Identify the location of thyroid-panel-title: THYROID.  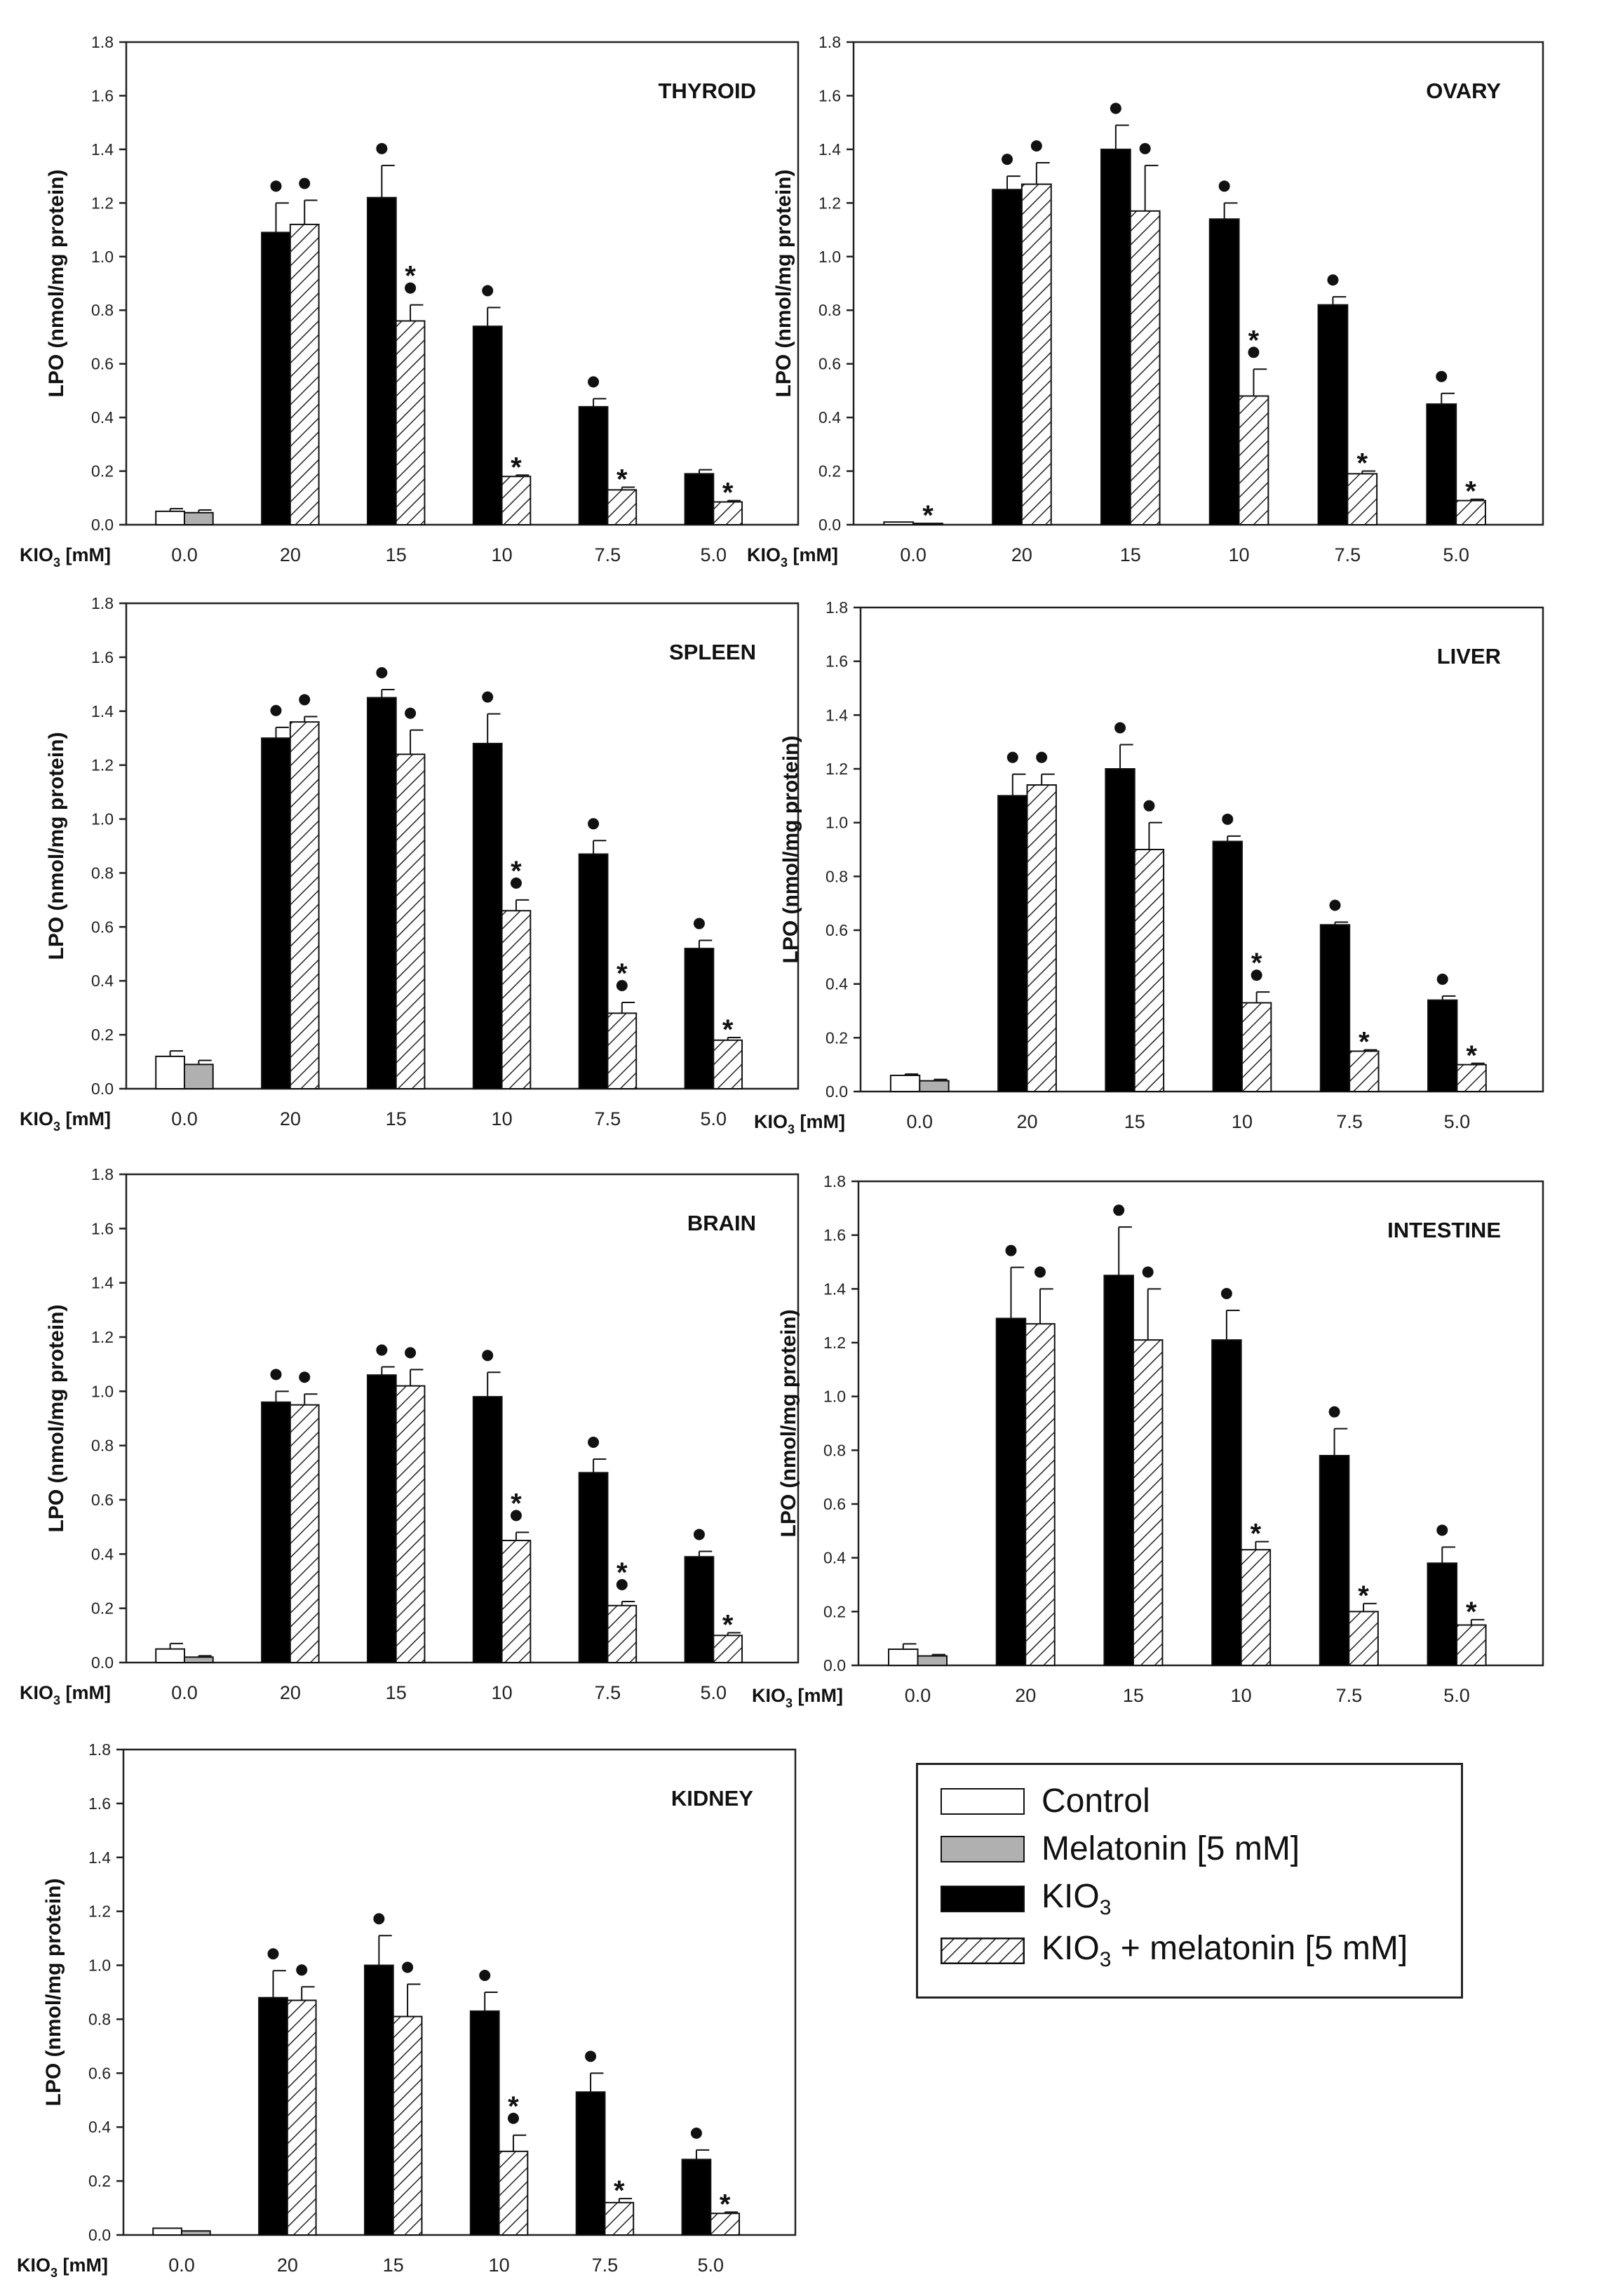
(708, 91).